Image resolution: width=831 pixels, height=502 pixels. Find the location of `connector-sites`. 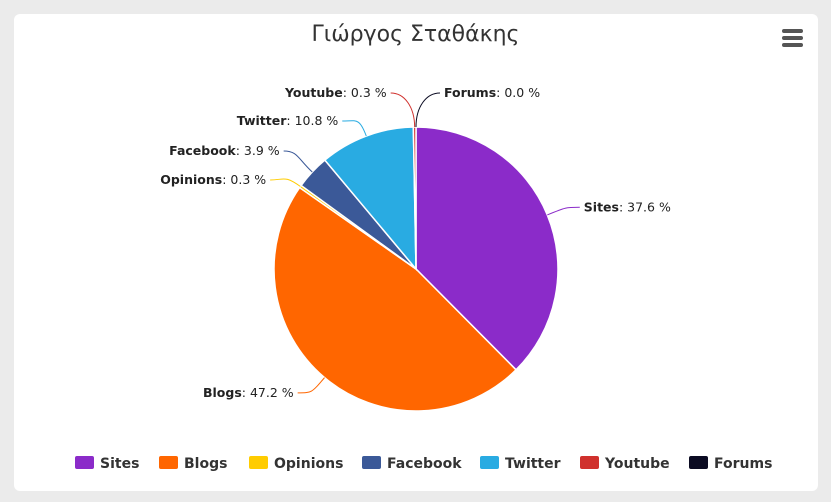

connector-sites is located at coordinates (563, 211).